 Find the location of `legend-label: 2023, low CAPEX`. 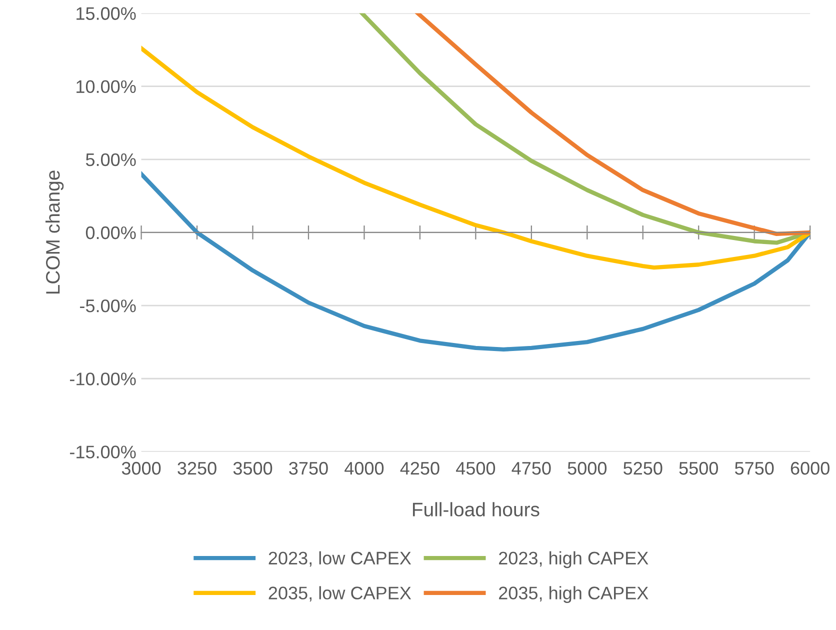

legend-label: 2023, low CAPEX is located at coordinates (340, 559).